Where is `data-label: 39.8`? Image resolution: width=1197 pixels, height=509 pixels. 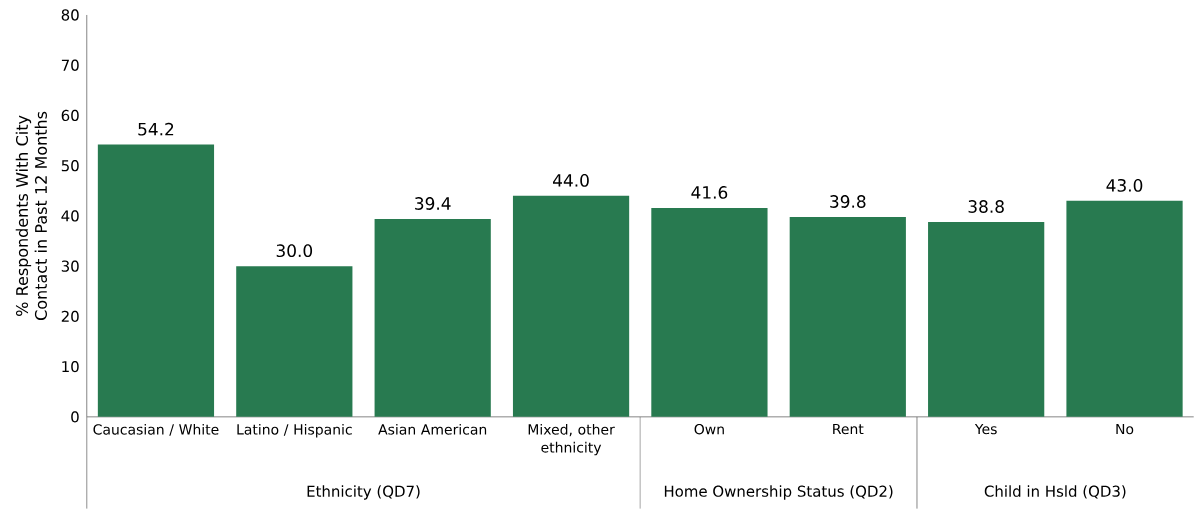
data-label: 39.8 is located at coordinates (848, 201).